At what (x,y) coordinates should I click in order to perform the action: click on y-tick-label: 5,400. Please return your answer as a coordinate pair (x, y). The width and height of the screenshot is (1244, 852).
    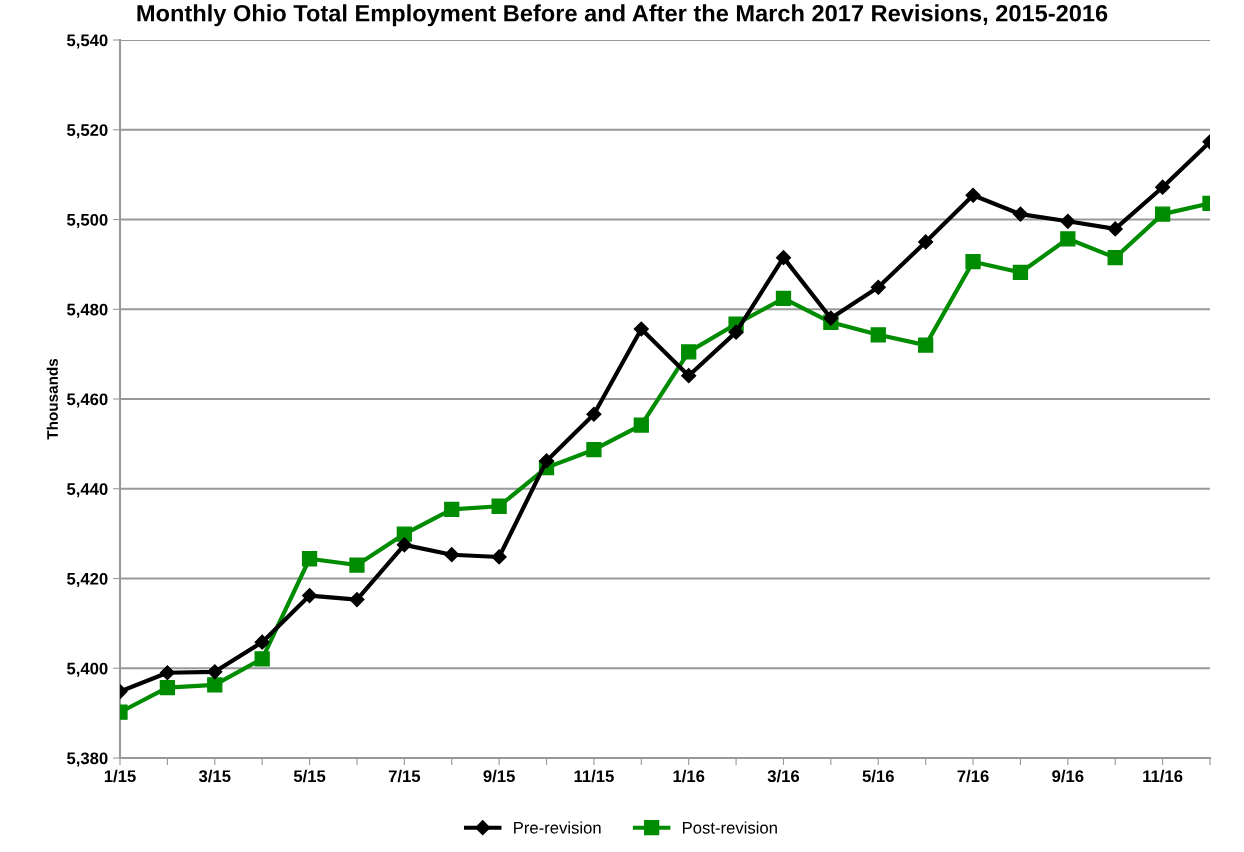
    Looking at the image, I should click on (87, 669).